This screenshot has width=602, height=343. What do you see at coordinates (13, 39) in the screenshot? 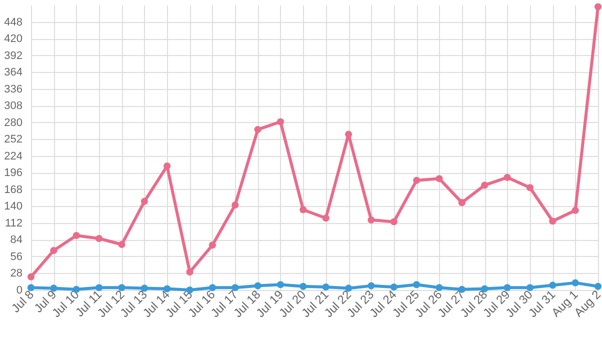
I see `y-tick-label: 420` at bounding box center [13, 39].